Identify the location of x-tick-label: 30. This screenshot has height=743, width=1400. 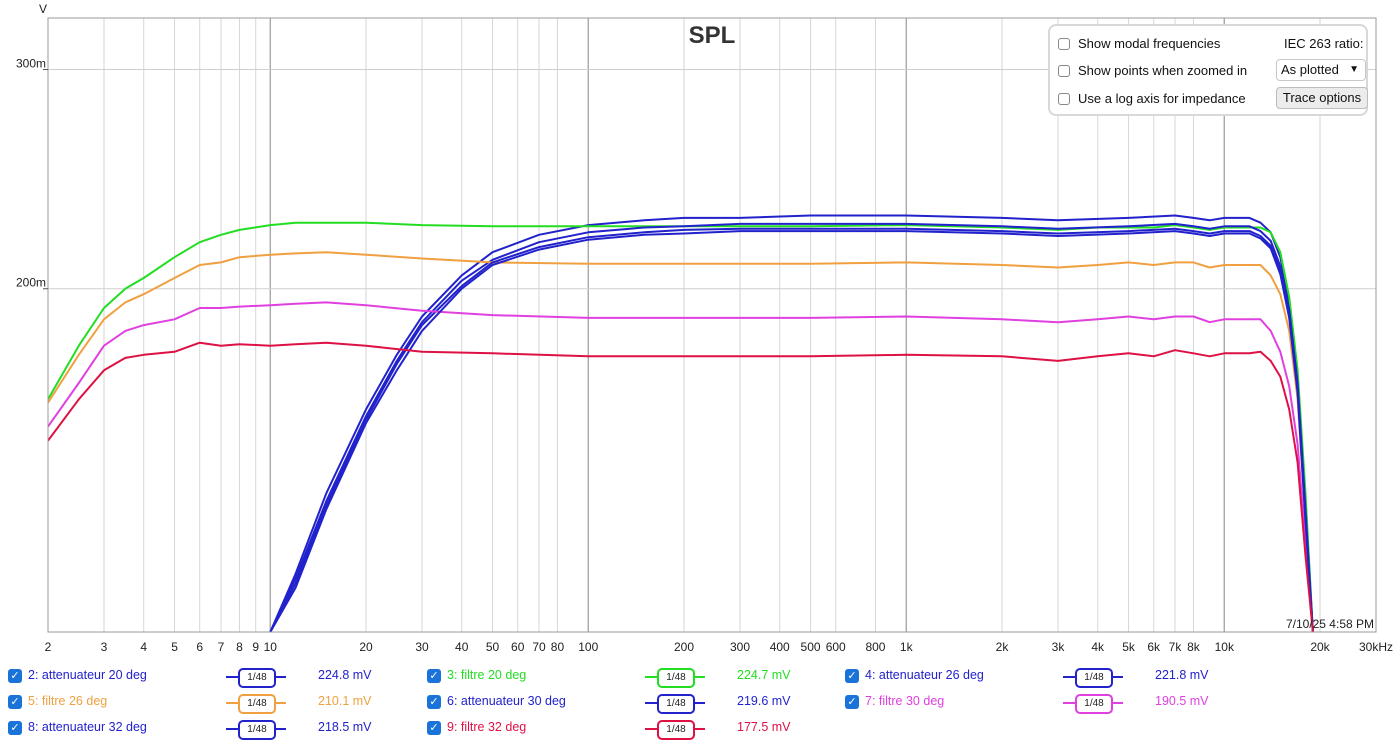
(422, 647).